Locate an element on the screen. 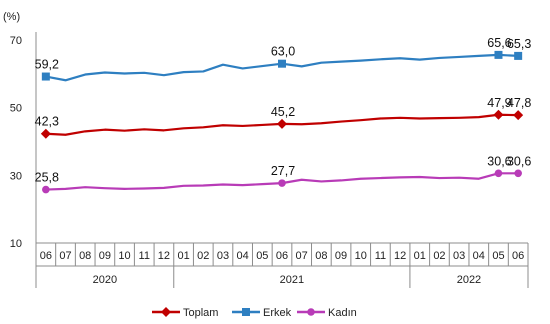 Image resolution: width=550 pixels, height=324 pixels. data-label: 63,0 is located at coordinates (283, 52).